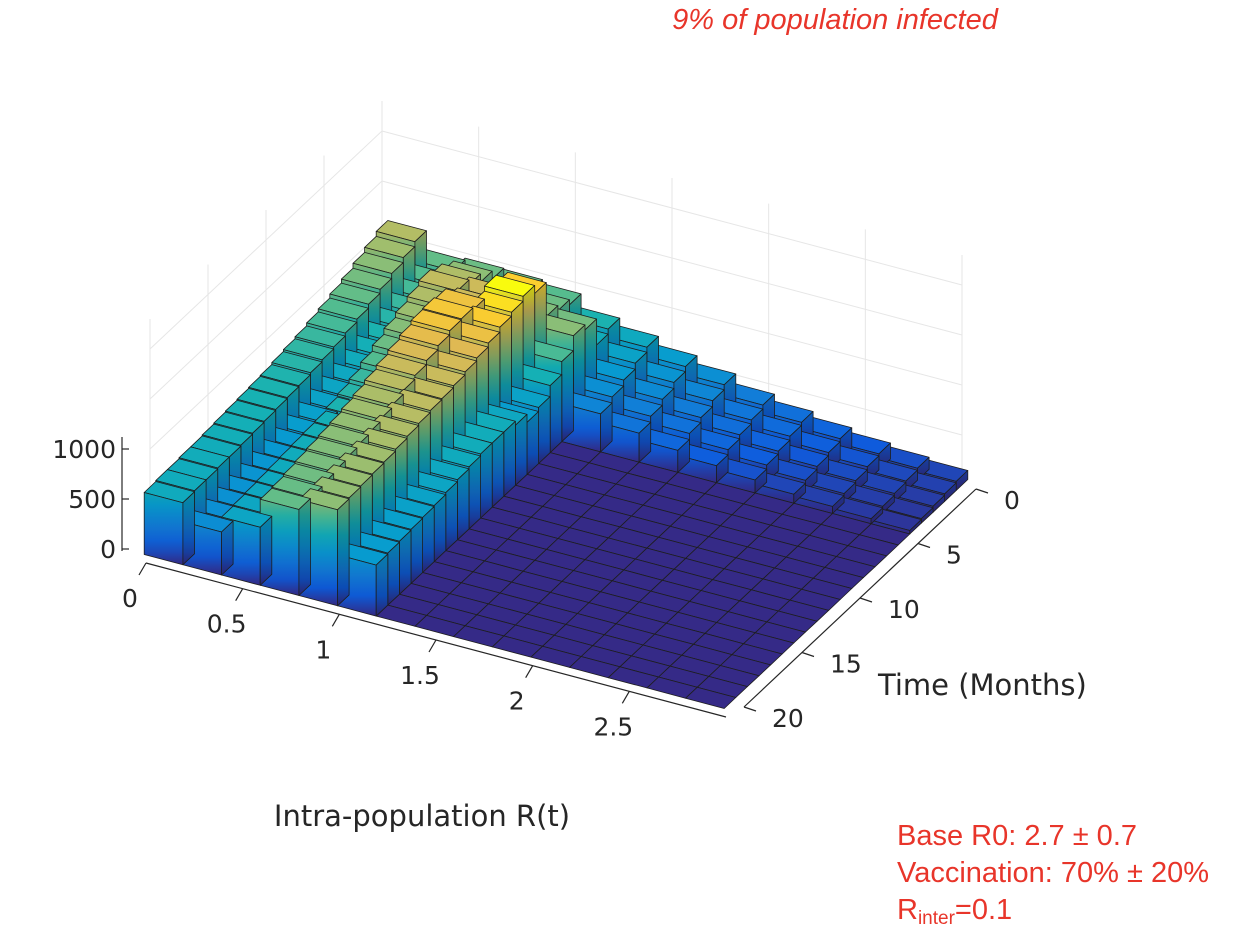 The height and width of the screenshot is (948, 1252). Describe the element at coordinates (239, 594) in the screenshot. I see `x-tick-mark-0.5` at that location.